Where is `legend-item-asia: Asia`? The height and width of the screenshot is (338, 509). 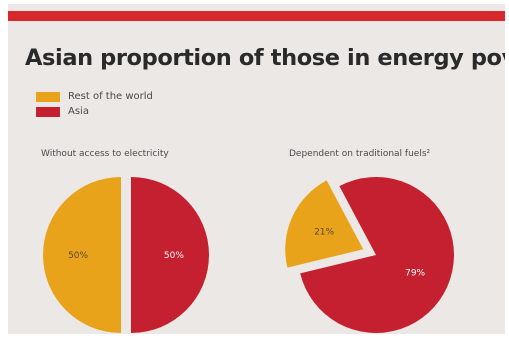 legend-item-asia: Asia is located at coordinates (94, 111).